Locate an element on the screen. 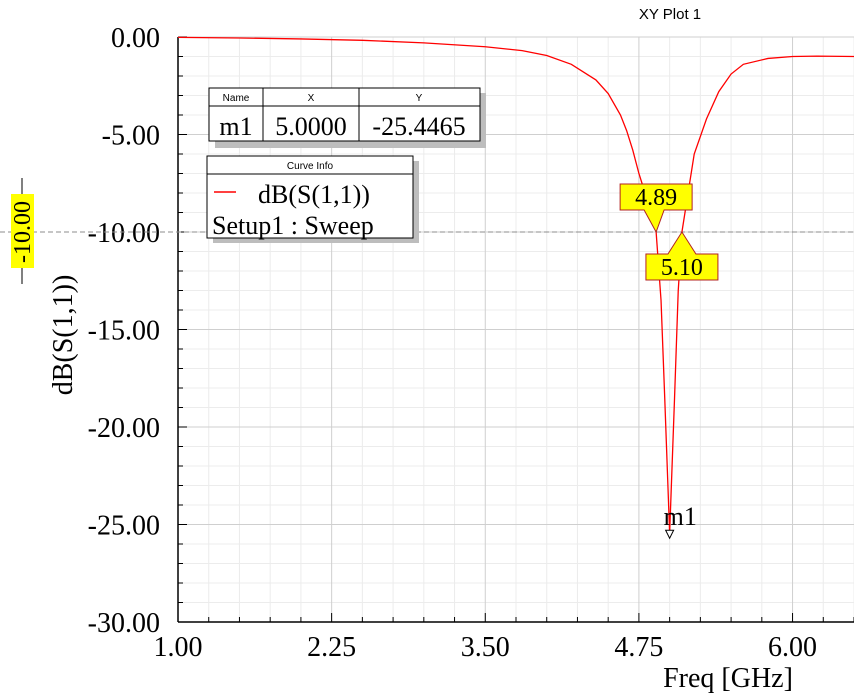 This screenshot has height=697, width=854. legend-subentry: Setup1 : Sweep is located at coordinates (293, 225).